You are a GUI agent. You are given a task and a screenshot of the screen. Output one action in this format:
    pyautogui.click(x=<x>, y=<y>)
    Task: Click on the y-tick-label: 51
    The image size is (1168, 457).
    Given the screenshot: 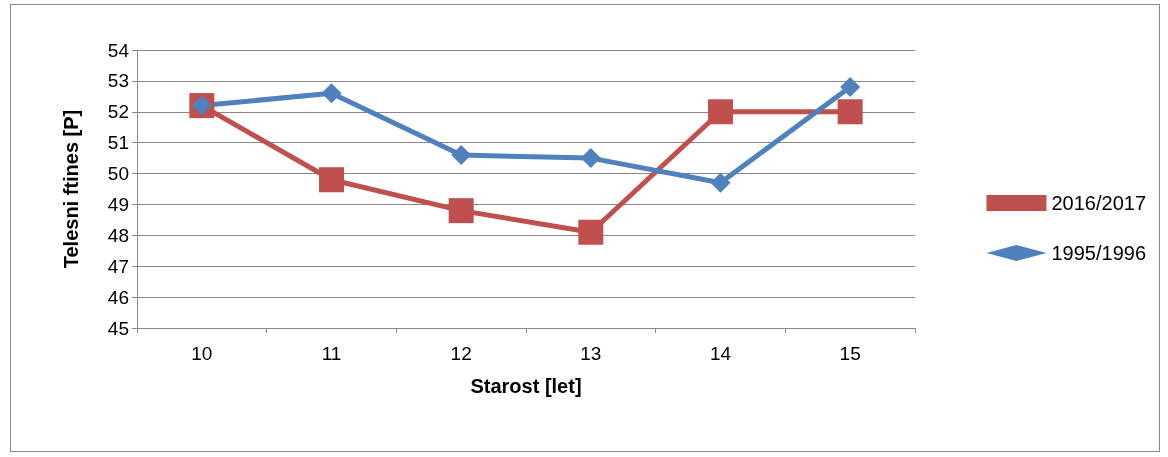 What is the action you would take?
    pyautogui.click(x=118, y=143)
    